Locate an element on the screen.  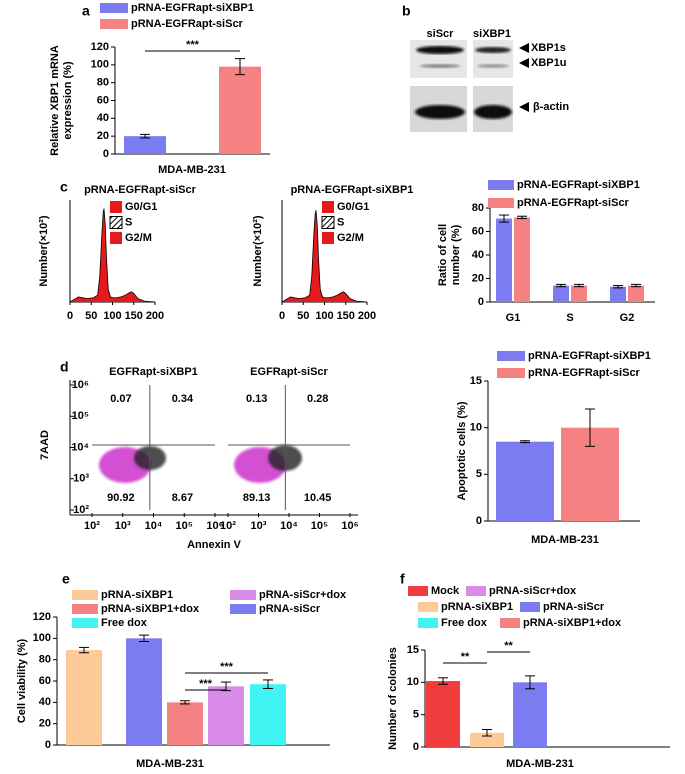
x-tick-label: S is located at coordinates (569, 318).